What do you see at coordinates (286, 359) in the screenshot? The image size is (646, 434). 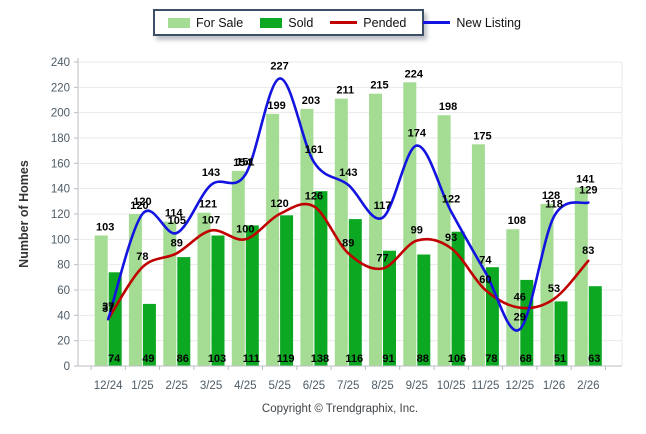 I see `value-label-sold: 119` at bounding box center [286, 359].